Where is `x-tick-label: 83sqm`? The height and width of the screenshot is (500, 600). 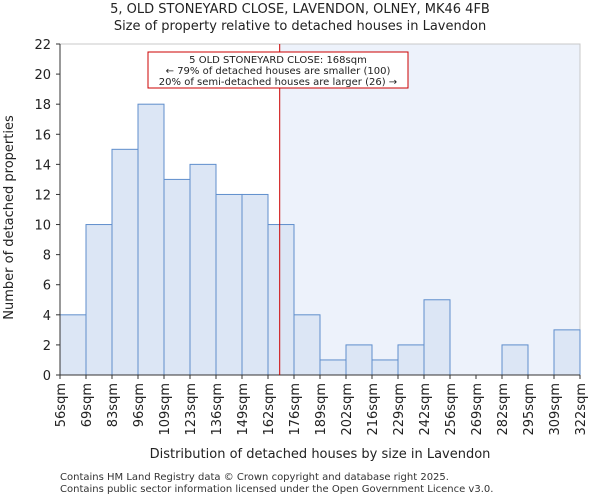
x-tick-label: 83sqm is located at coordinates (113, 405).